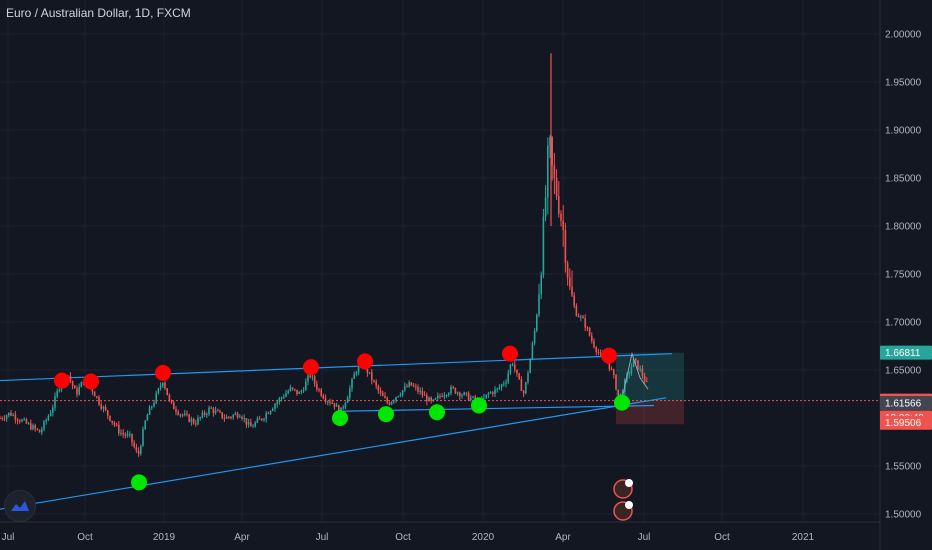 This screenshot has width=932, height=550. I want to click on price-tag-label: 1.66811, so click(903, 353).